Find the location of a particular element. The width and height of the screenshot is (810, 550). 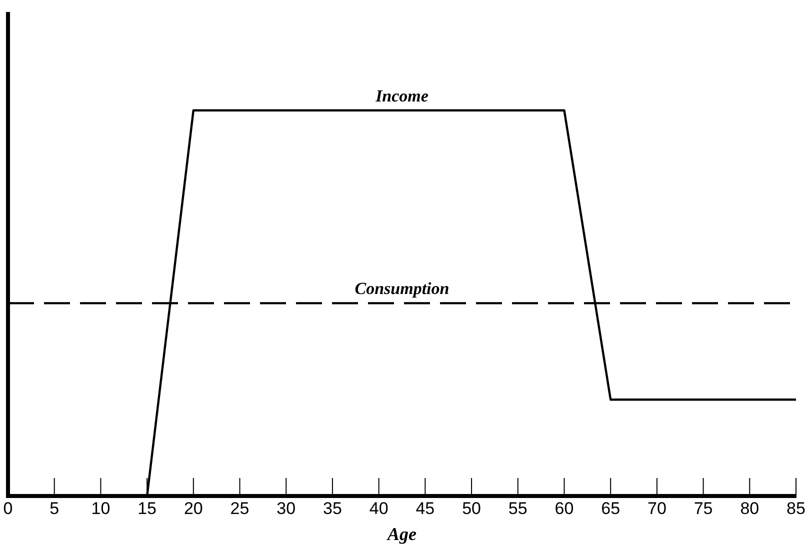

x-tick-label: 65 is located at coordinates (610, 508).